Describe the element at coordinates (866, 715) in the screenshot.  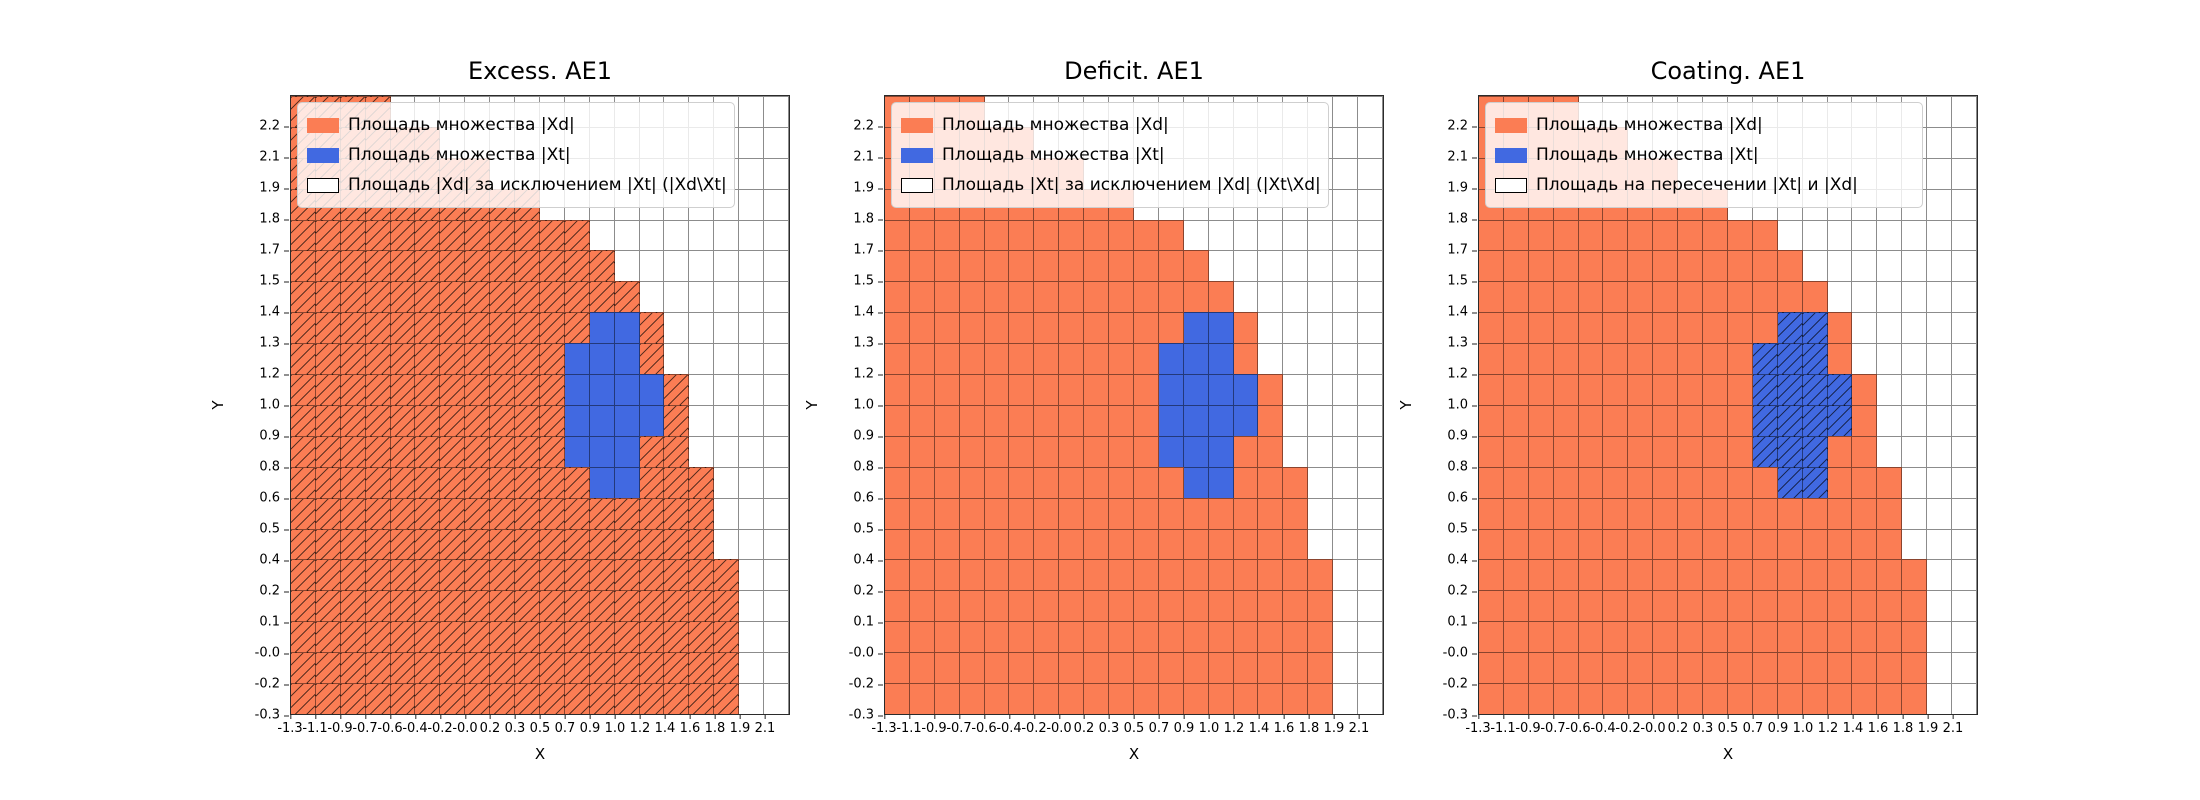
I see `y-tick: -0.3` at that location.